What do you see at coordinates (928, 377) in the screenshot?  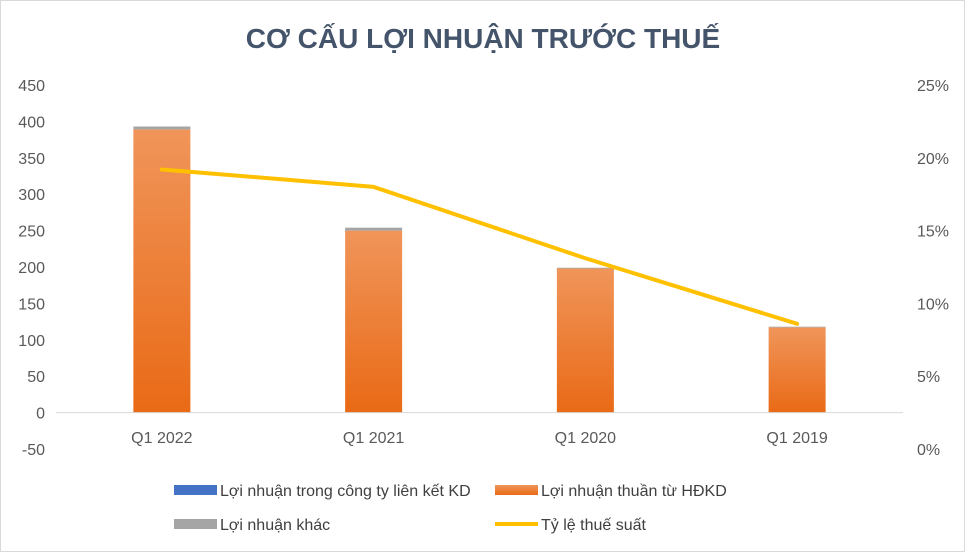 I see `y-right-tick-label: 5%` at bounding box center [928, 377].